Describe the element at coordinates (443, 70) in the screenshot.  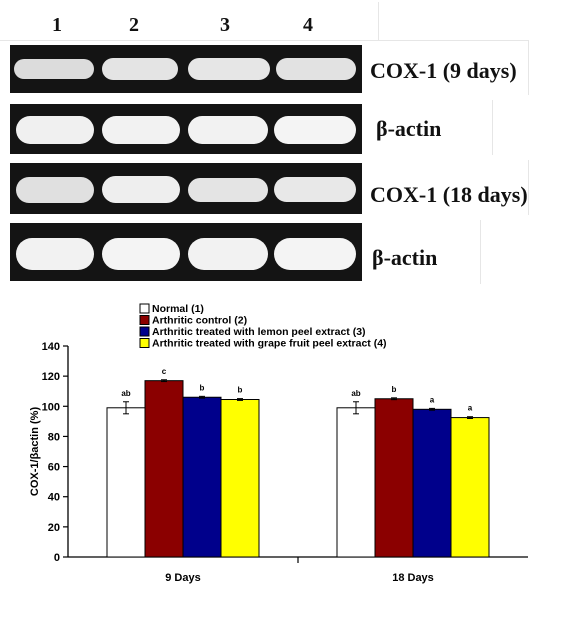
I see `gel-label-cox1-9-days: COX-1 (9 days)` at that location.